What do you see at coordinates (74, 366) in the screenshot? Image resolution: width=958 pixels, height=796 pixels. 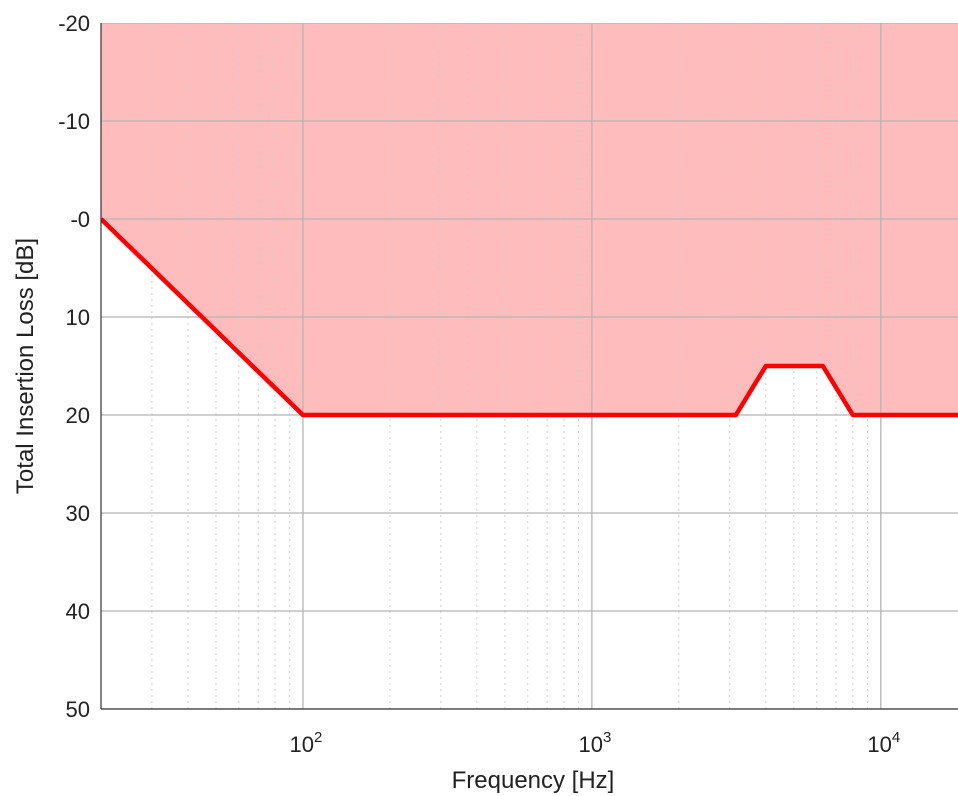 I see `y-tick-labels: -20 -10 -0 10 20 30 40 50` at bounding box center [74, 366].